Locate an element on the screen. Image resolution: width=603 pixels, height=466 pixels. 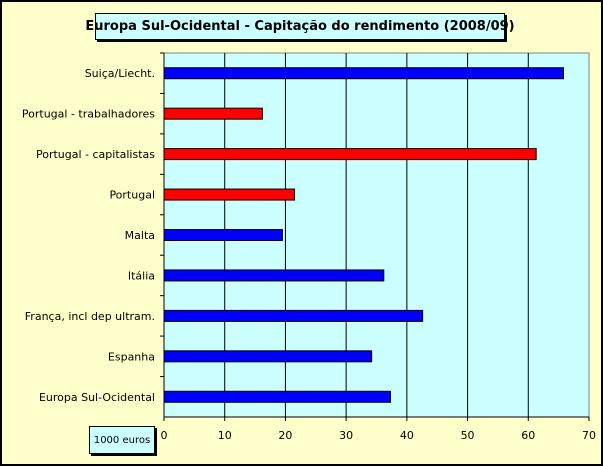
x-tick-label: 30 is located at coordinates (346, 435).